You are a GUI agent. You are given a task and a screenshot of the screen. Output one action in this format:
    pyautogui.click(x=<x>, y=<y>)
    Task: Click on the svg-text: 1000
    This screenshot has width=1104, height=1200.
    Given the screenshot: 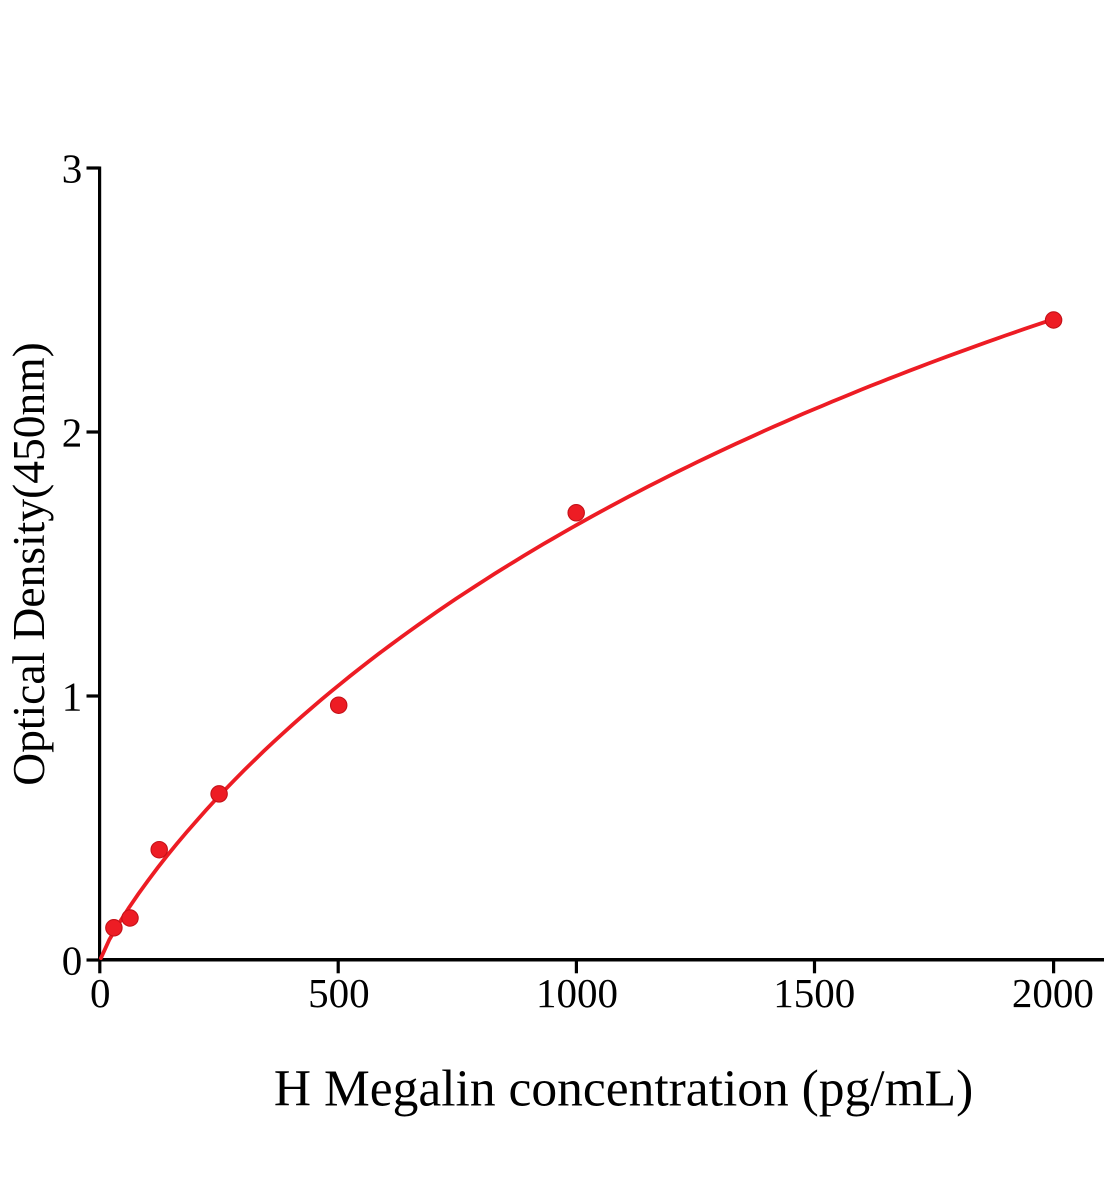 What is the action you would take?
    pyautogui.click(x=577, y=993)
    